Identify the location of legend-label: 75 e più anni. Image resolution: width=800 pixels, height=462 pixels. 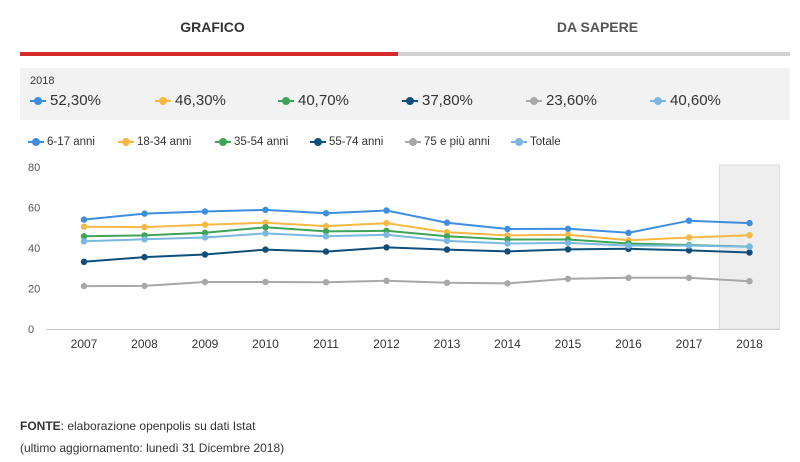
(457, 142).